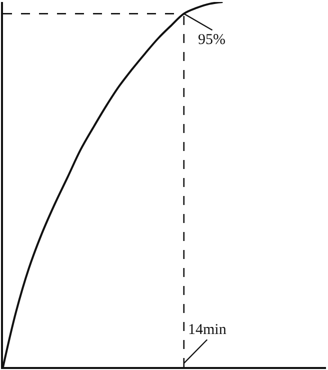  I want to click on annotation: 95%, so click(212, 40).